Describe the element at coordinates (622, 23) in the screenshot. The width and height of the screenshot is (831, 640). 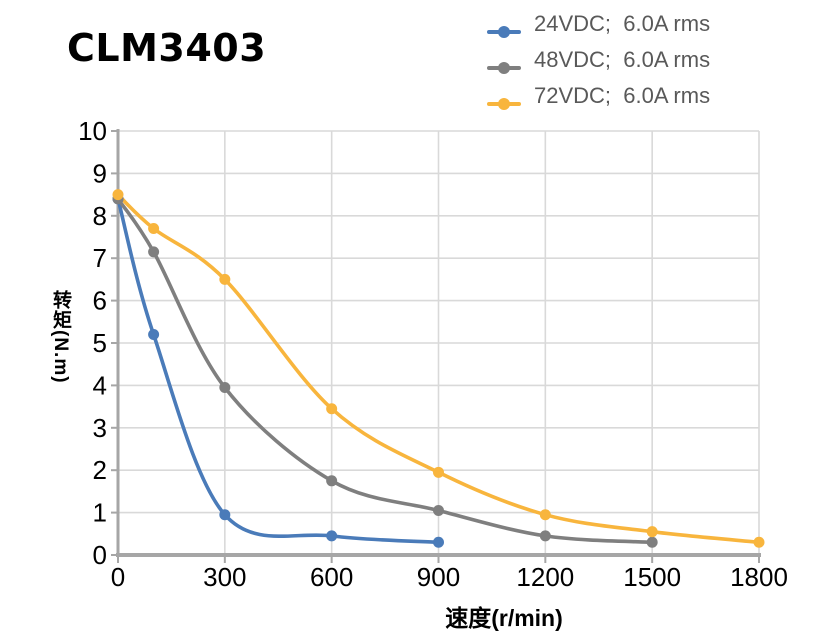
I see `legend-label: 24VDC; 6.0A rms` at that location.